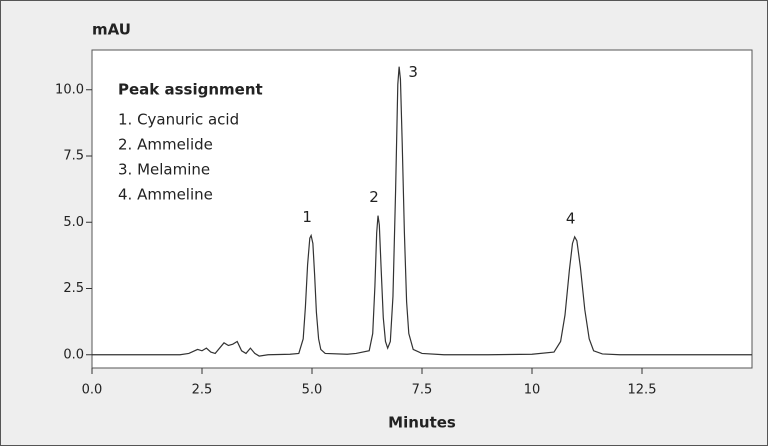  I want to click on y-axis-label: mAU, so click(111, 30).